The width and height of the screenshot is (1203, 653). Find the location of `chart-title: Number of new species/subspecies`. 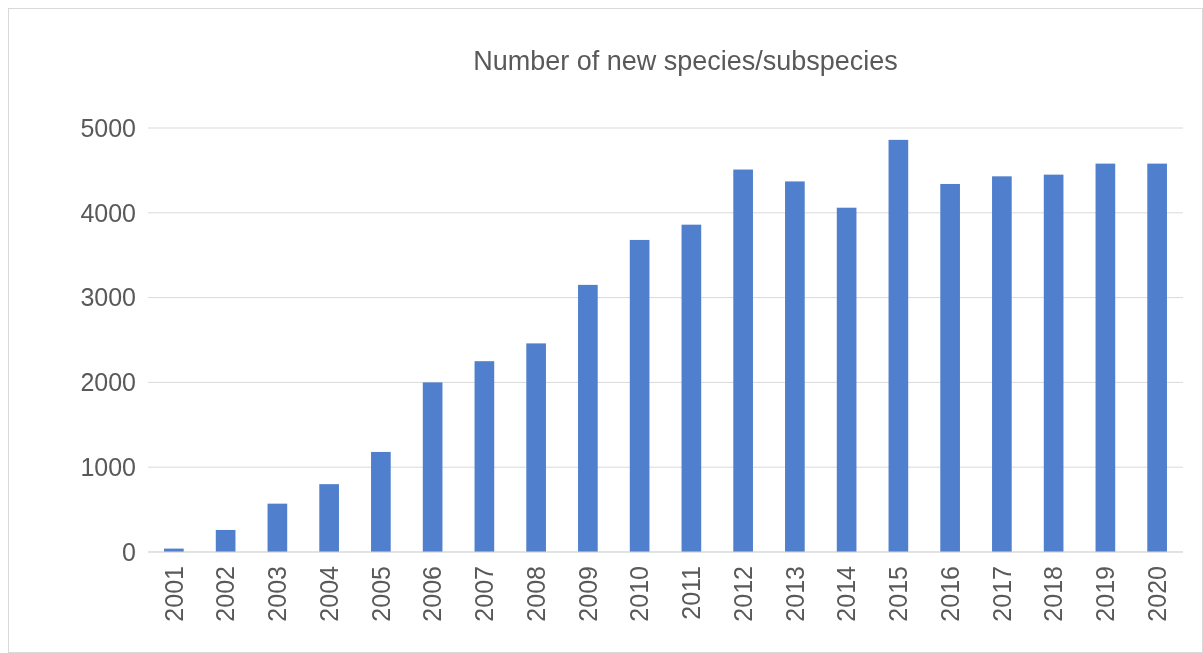

chart-title: Number of new species/subspecies is located at coordinates (685, 61).